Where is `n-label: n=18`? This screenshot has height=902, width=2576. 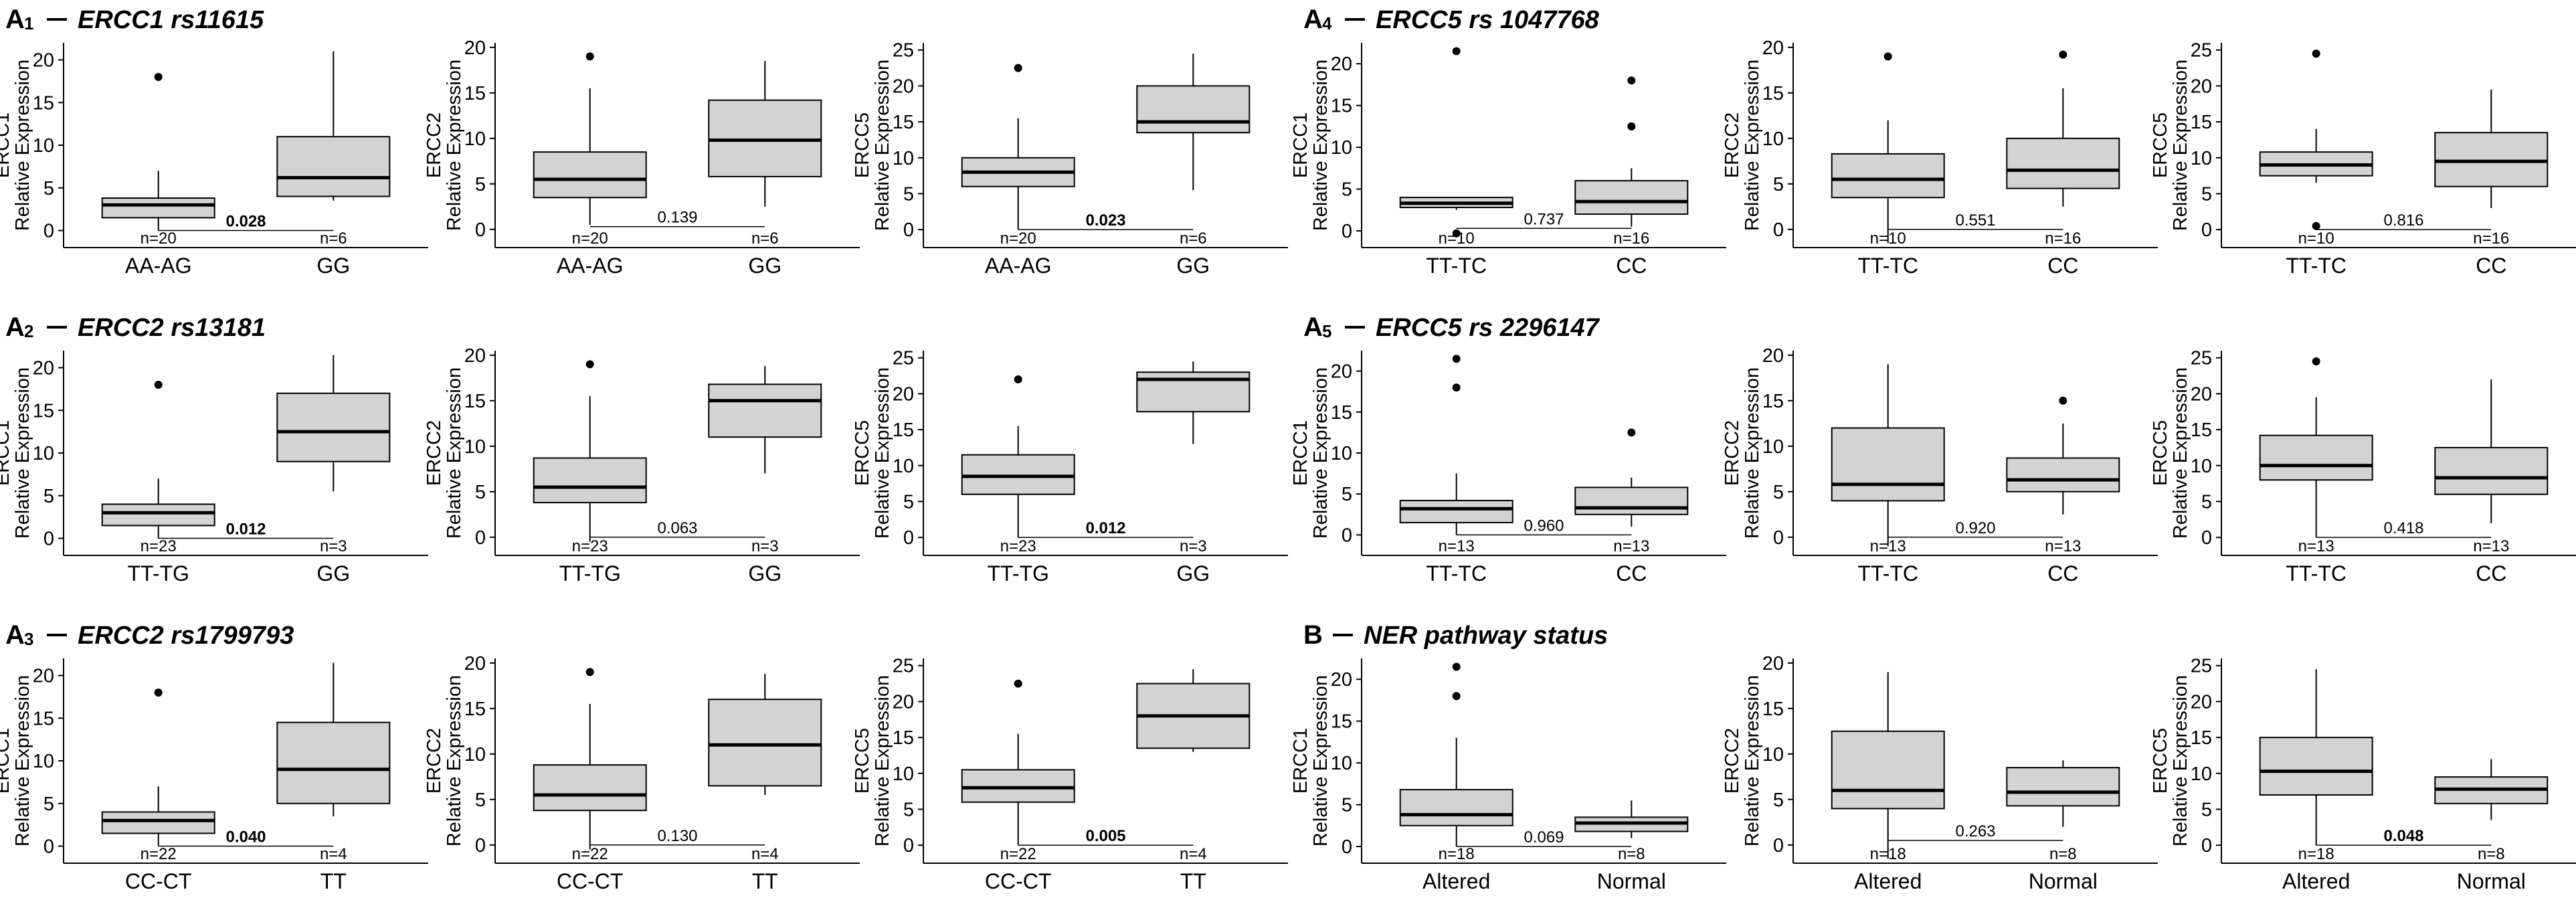 n-label: n=18 is located at coordinates (1457, 854).